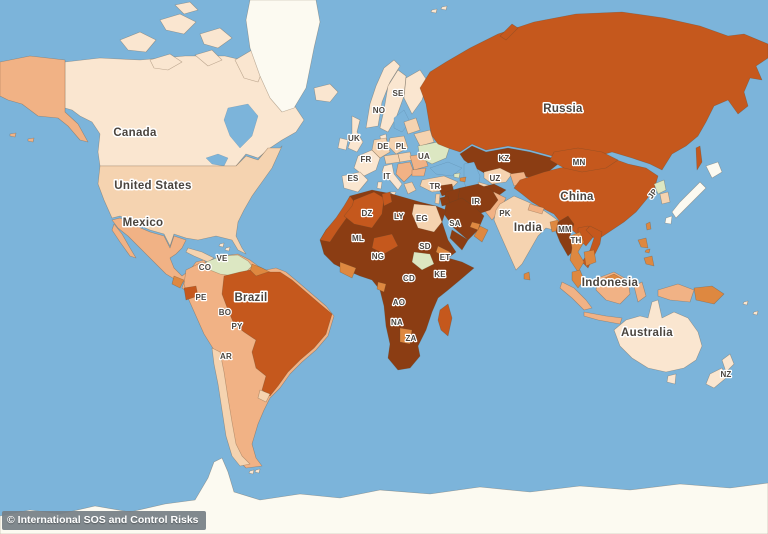  I want to click on baja-california, so click(124, 241).